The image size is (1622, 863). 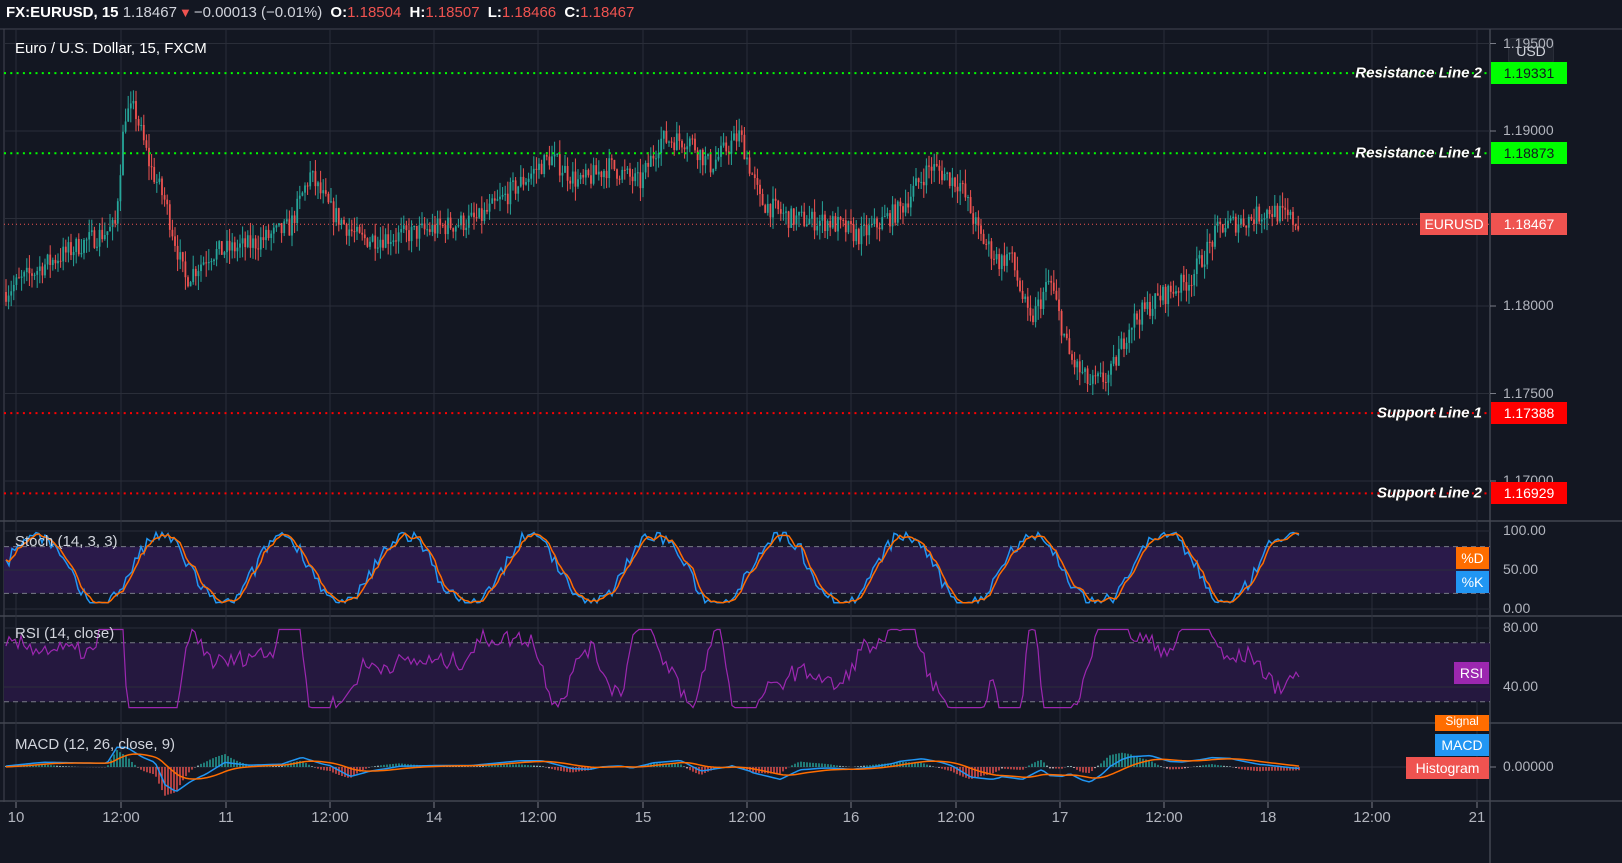 I want to click on level-price-badge: 1.19331, so click(x=1529, y=73).